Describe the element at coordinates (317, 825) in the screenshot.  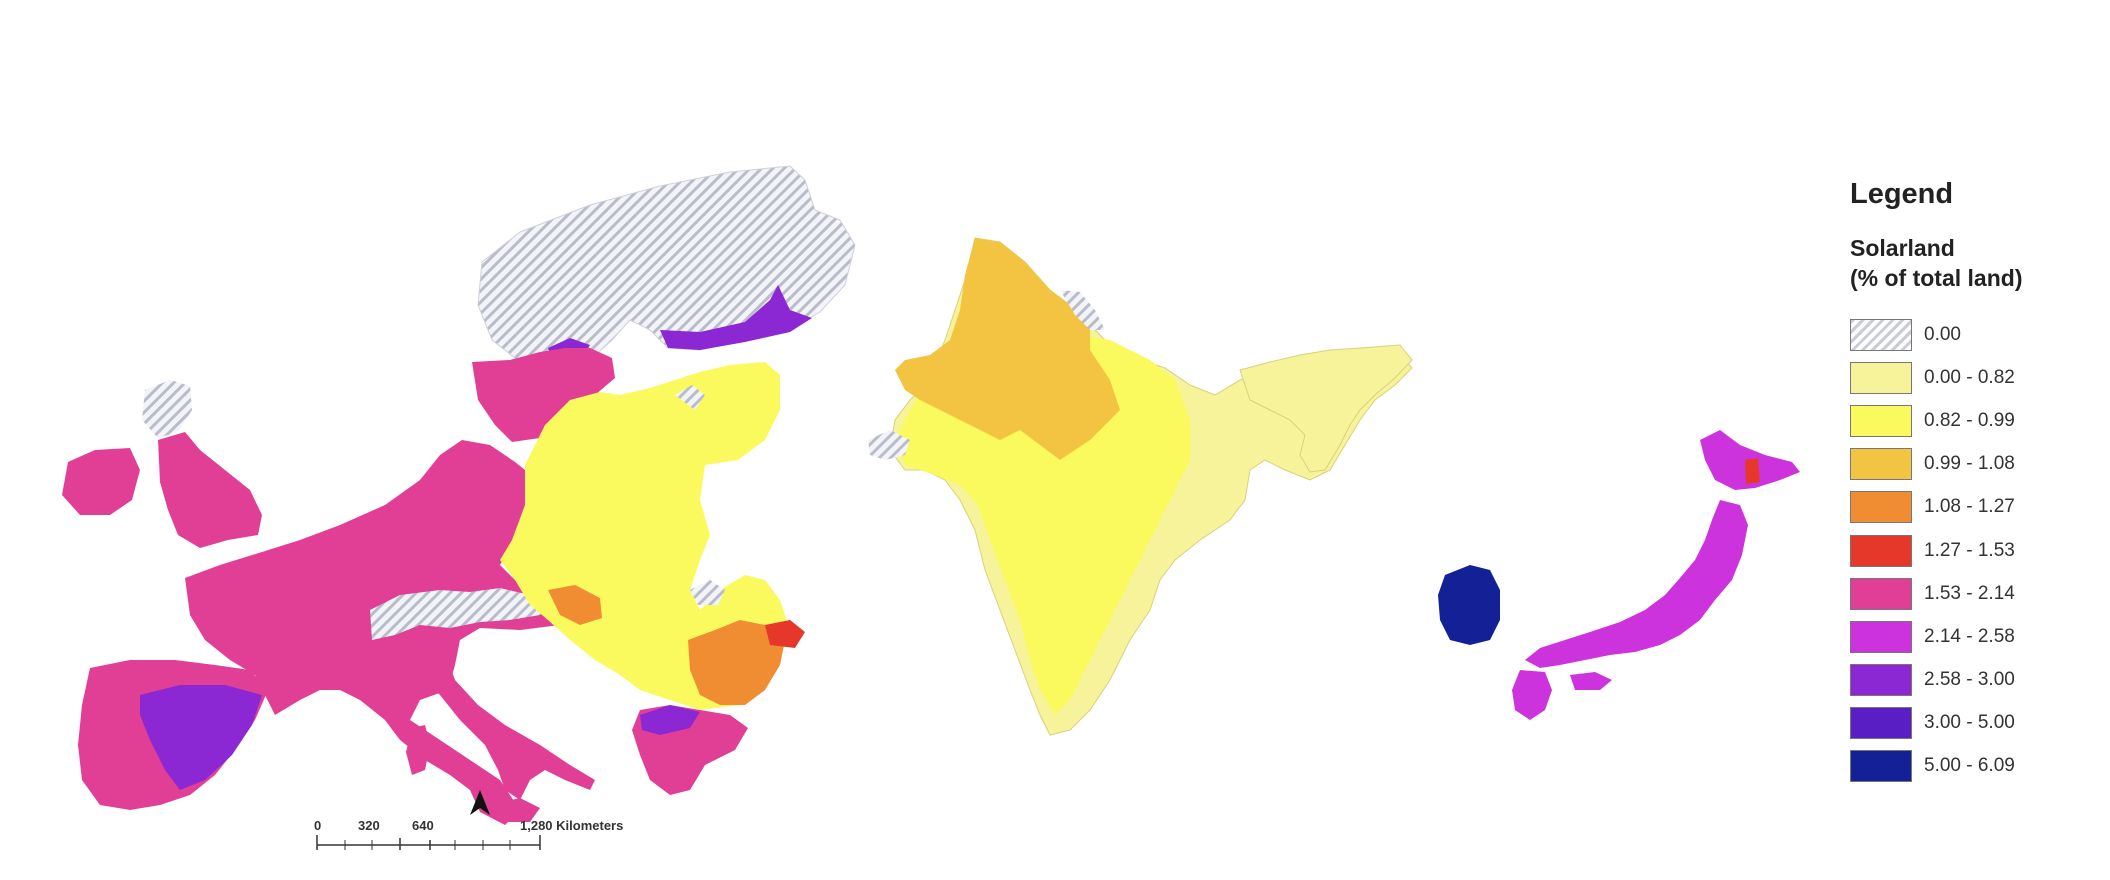
I see `scale-tick-0: 0` at that location.